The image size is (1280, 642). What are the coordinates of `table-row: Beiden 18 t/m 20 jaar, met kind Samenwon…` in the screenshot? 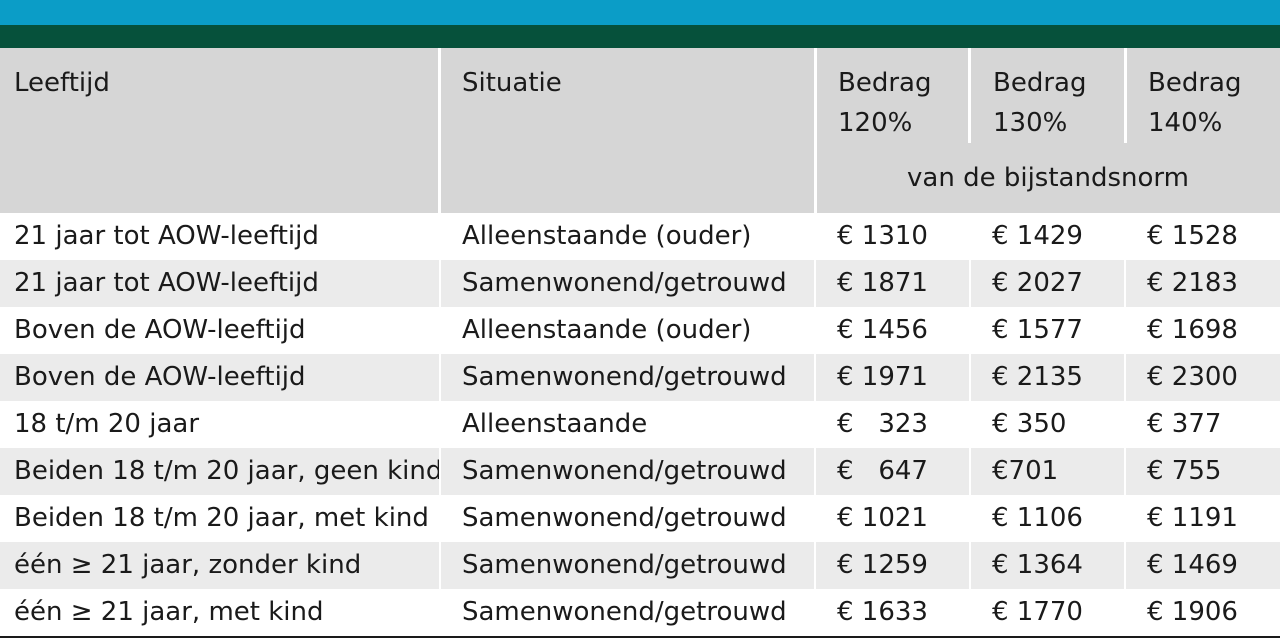 It's located at (640, 518).